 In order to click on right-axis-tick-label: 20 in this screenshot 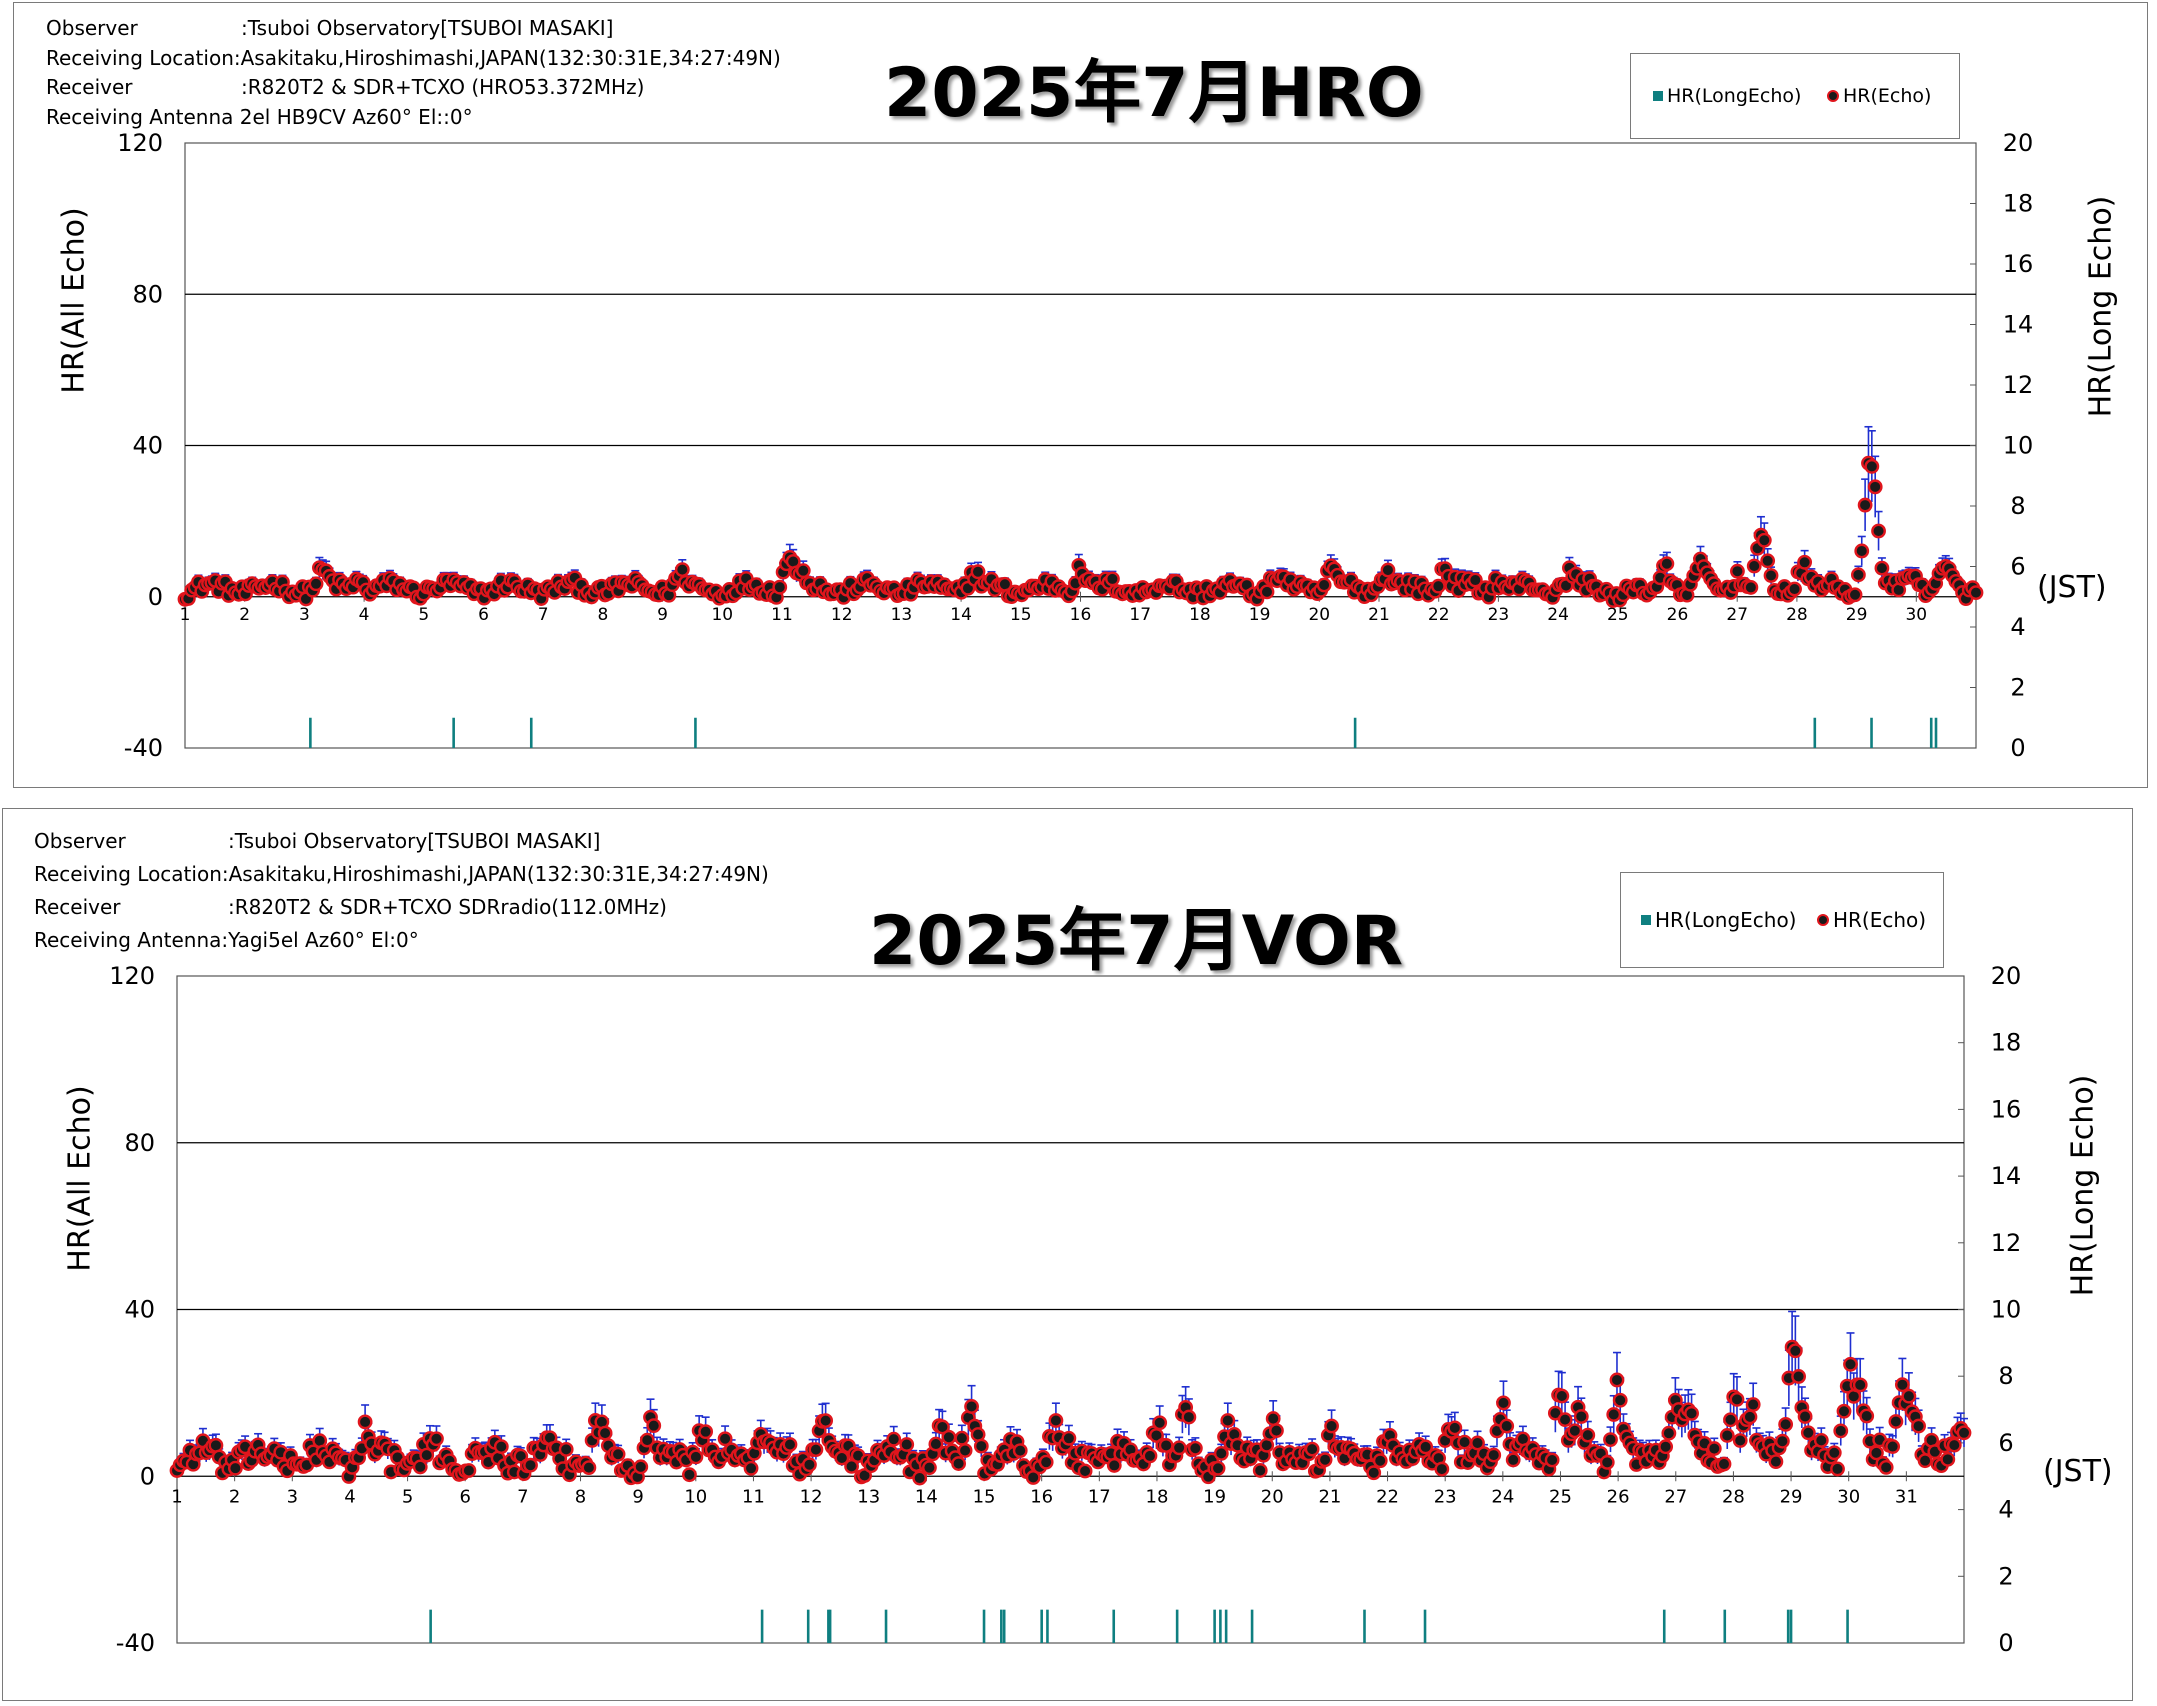, I will do `click(2006, 976)`.